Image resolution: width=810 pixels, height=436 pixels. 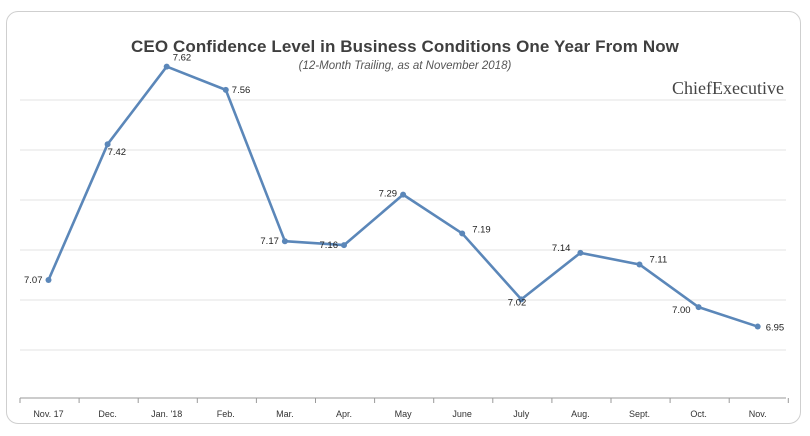 What do you see at coordinates (698, 414) in the screenshot?
I see `x-tick-label: Oct.` at bounding box center [698, 414].